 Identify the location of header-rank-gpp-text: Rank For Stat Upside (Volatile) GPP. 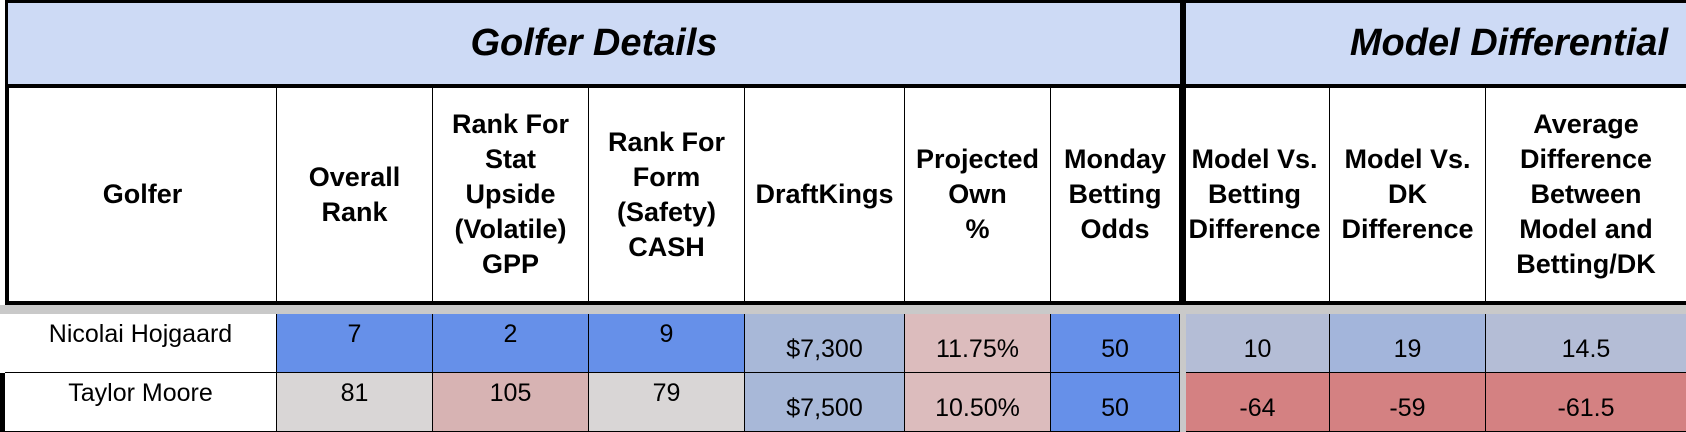
(510, 194).